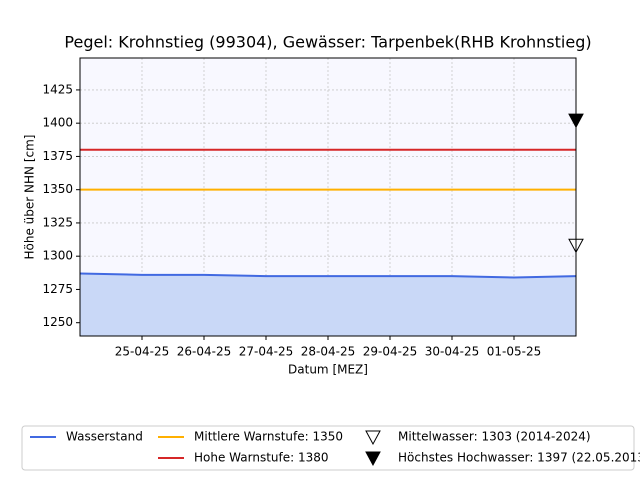  I want to click on legend-label: Hohe Warnstufe: 1380, so click(261, 458).